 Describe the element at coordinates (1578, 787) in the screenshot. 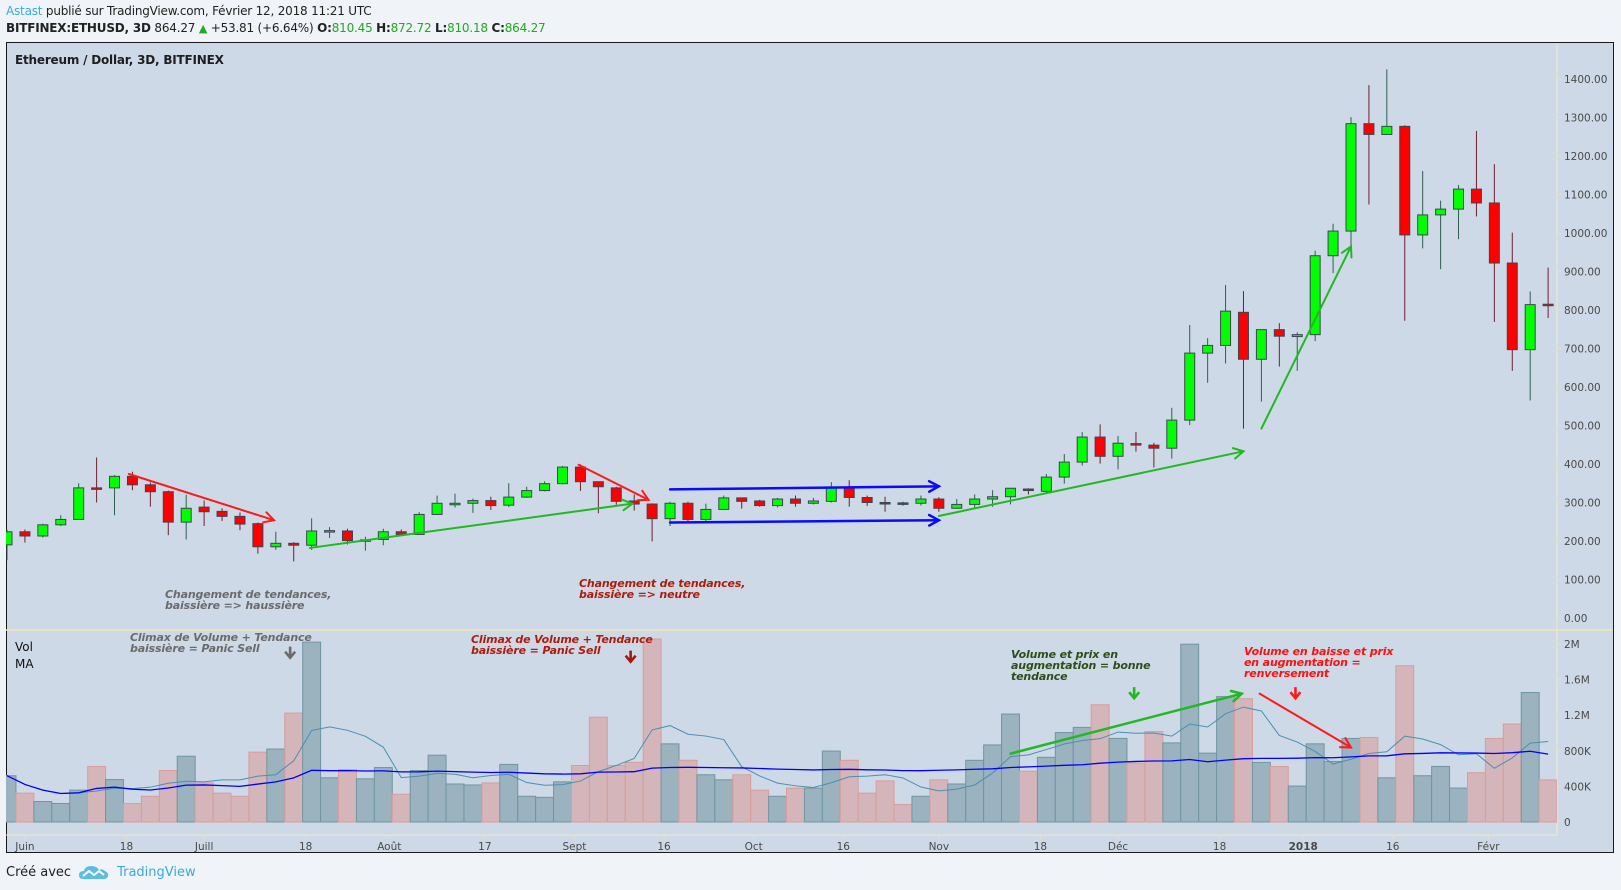

I see `volume-axis-label: 400K` at that location.